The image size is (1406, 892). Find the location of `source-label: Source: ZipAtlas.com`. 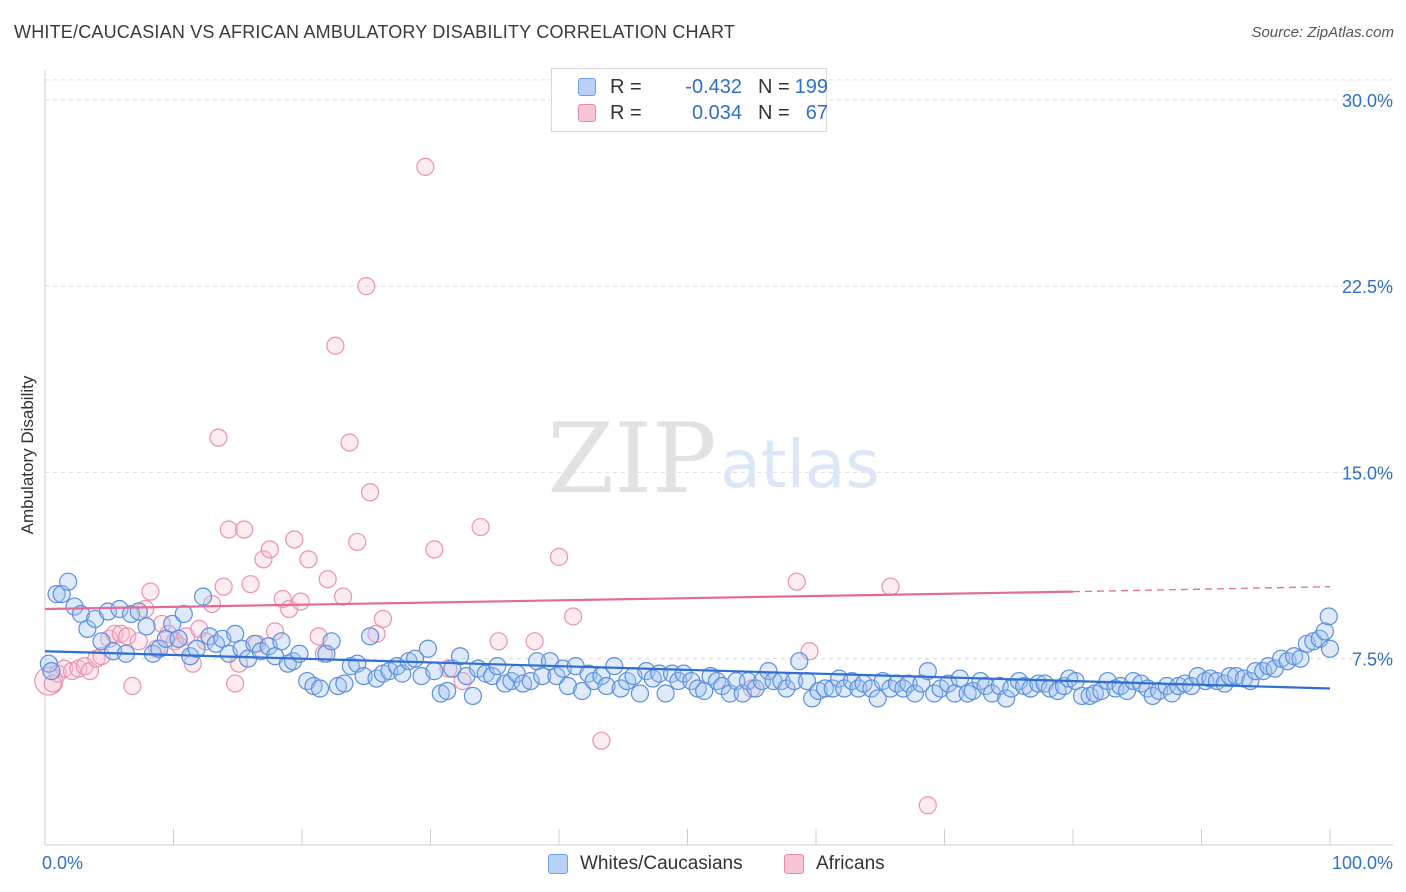

source-label: Source: ZipAtlas.com is located at coordinates (1322, 32).